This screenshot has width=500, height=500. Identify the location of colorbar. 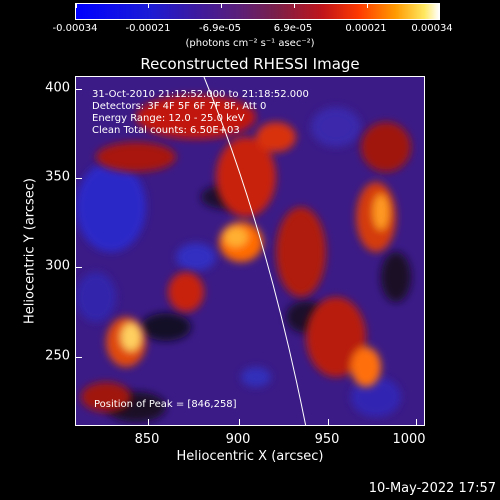
(257, 11).